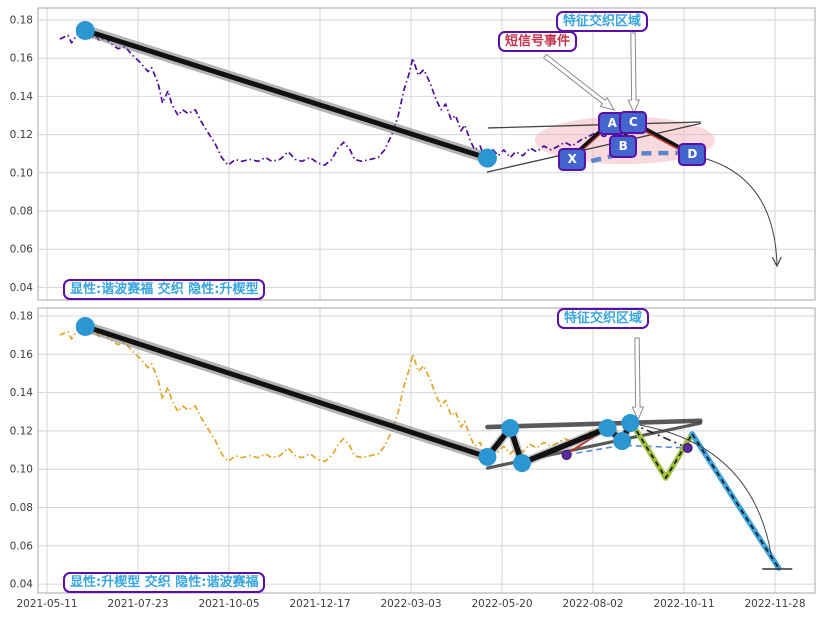  What do you see at coordinates (501, 604) in the screenshot?
I see `svg-text: 2022-05-20` at bounding box center [501, 604].